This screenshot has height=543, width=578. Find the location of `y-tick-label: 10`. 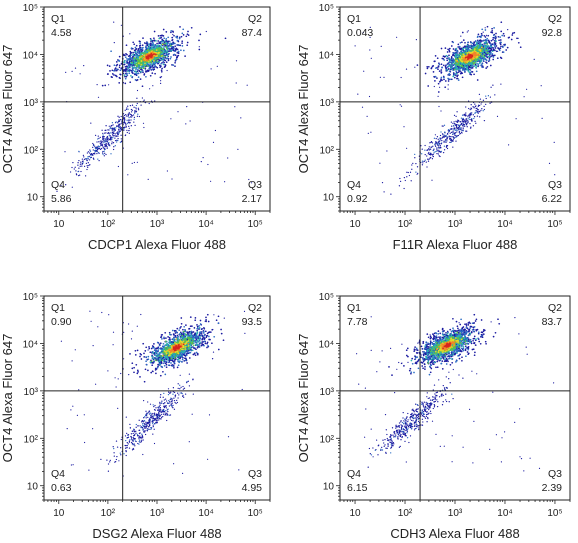

y-tick-label: 10 is located at coordinates (33, 198).